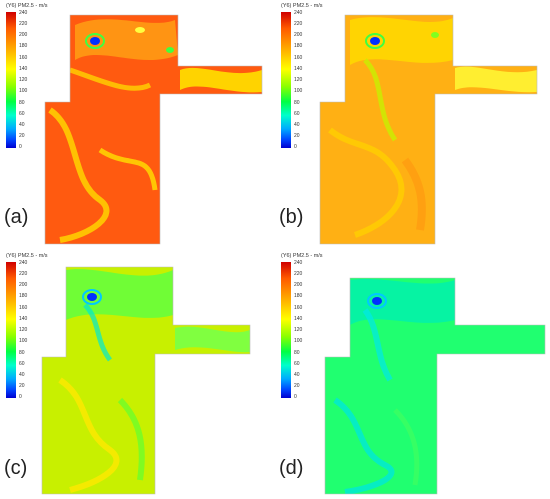  What do you see at coordinates (16, 468) in the screenshot?
I see `panel-label-c: (c)` at bounding box center [16, 468].